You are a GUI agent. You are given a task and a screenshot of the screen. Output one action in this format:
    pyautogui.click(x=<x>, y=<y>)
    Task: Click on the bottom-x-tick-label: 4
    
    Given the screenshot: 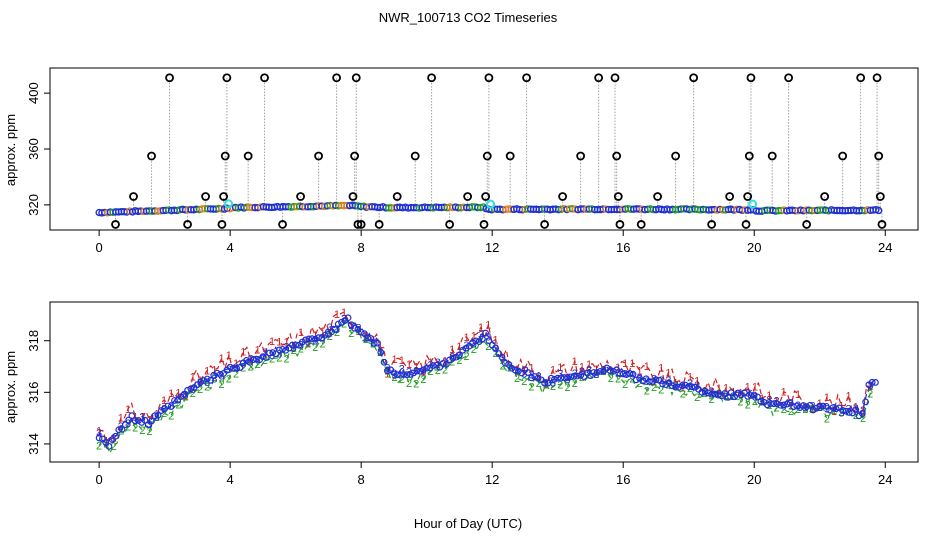 What is the action you would take?
    pyautogui.click(x=230, y=479)
    